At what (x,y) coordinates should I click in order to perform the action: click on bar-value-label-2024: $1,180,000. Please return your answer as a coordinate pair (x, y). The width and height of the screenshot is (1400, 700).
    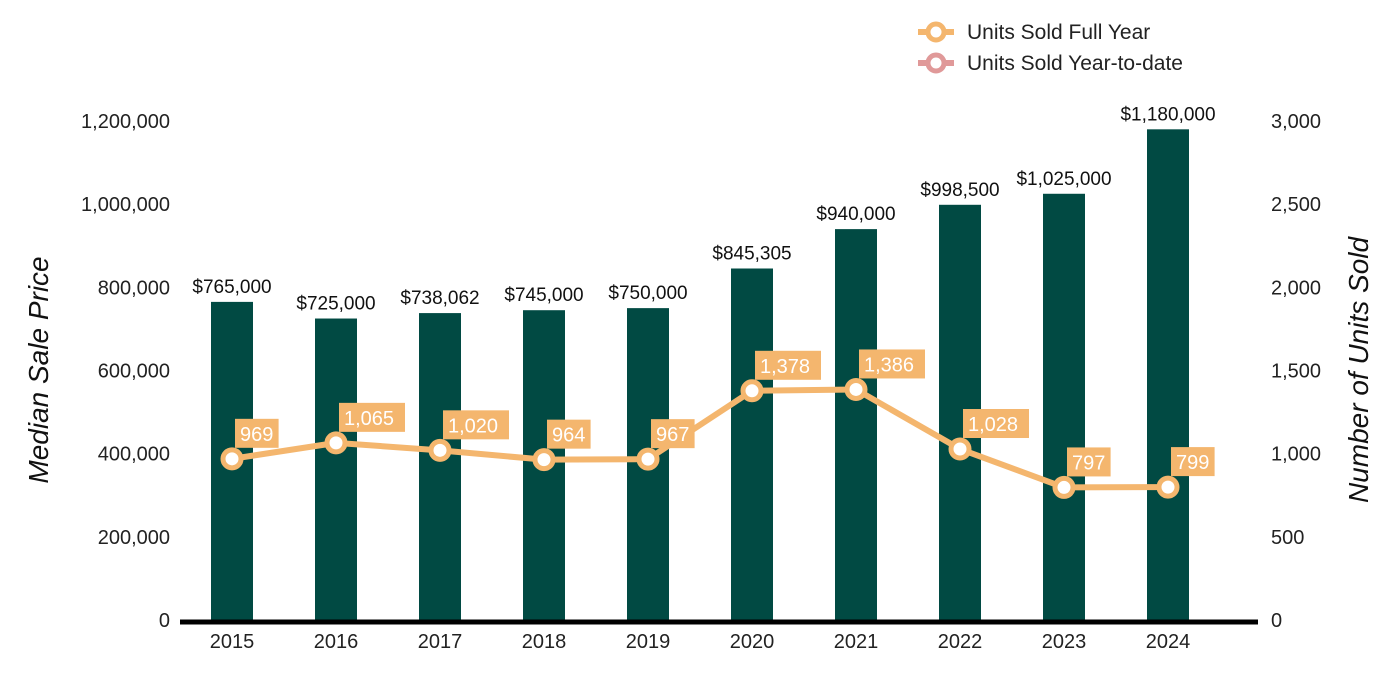
    Looking at the image, I should click on (1167, 114).